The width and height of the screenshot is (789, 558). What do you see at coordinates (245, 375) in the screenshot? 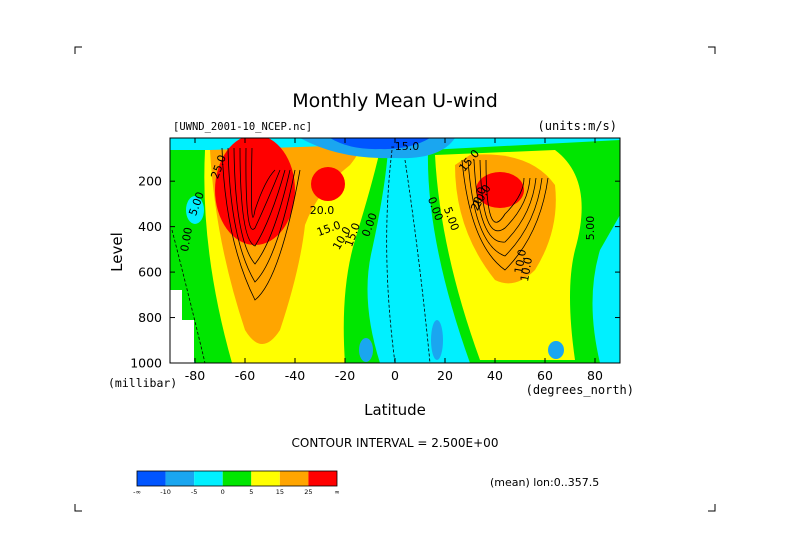
I see `x-tick-label: -60` at bounding box center [245, 375].